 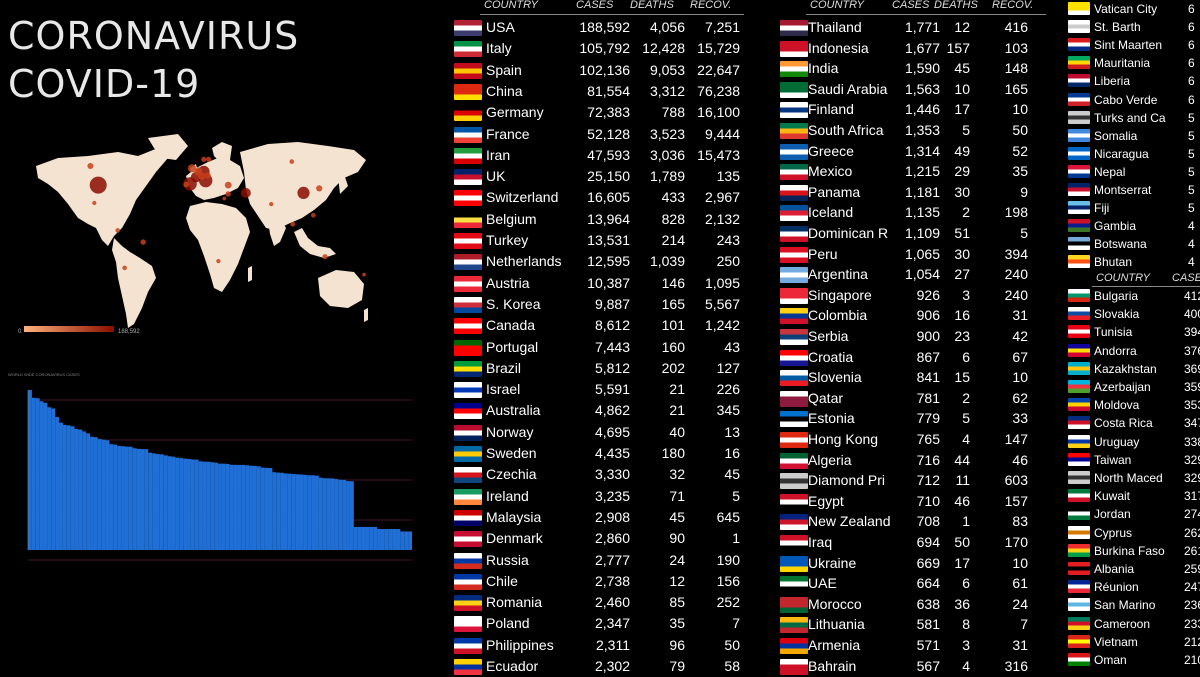 I want to click on cases-value: 781, so click(x=928, y=397).